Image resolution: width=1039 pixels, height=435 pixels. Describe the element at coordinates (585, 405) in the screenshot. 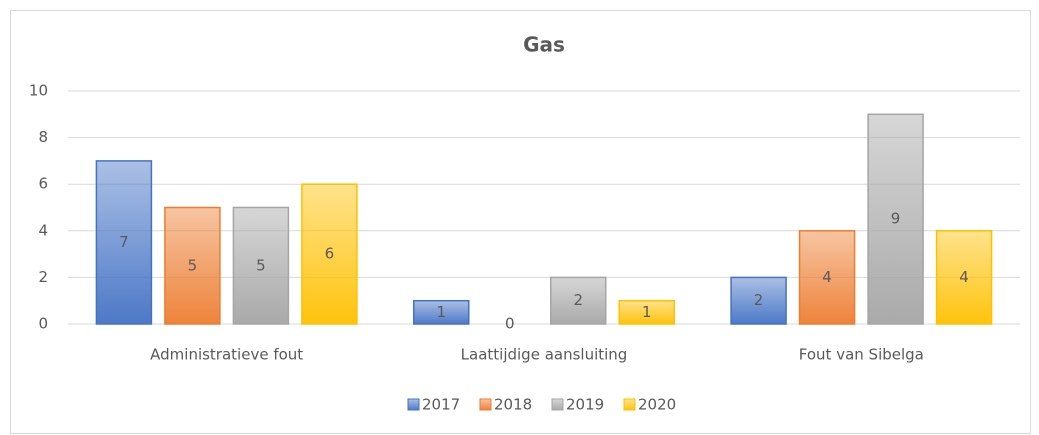

I see `legend-label: 2019` at that location.